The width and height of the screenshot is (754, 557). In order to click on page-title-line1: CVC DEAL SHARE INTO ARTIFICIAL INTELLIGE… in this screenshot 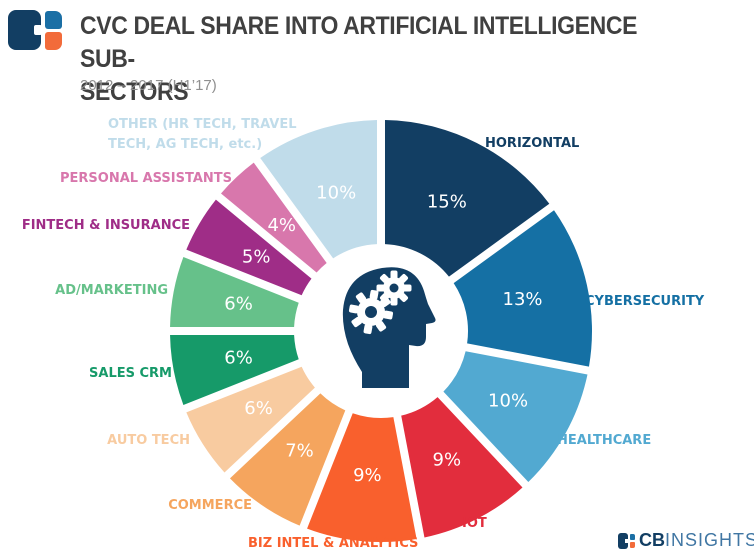, I will do `click(359, 42)`.